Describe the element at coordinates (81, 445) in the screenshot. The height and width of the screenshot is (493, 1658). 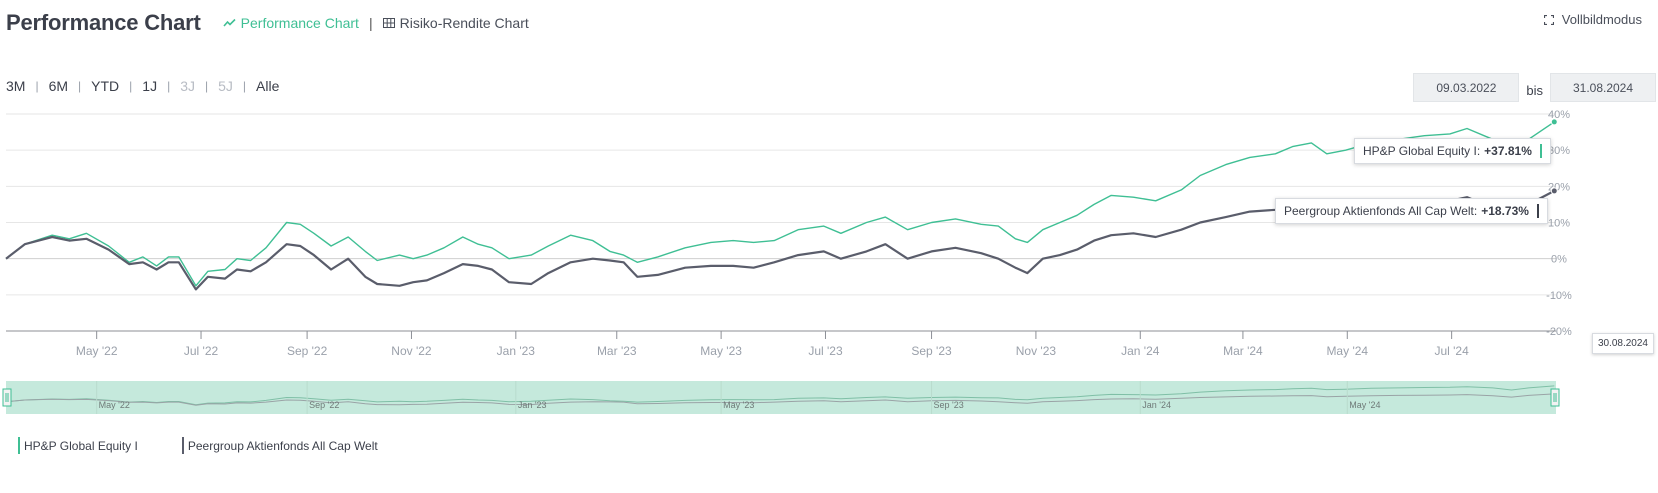
I see `legend-label-fund: HP&P Global Equity I` at that location.